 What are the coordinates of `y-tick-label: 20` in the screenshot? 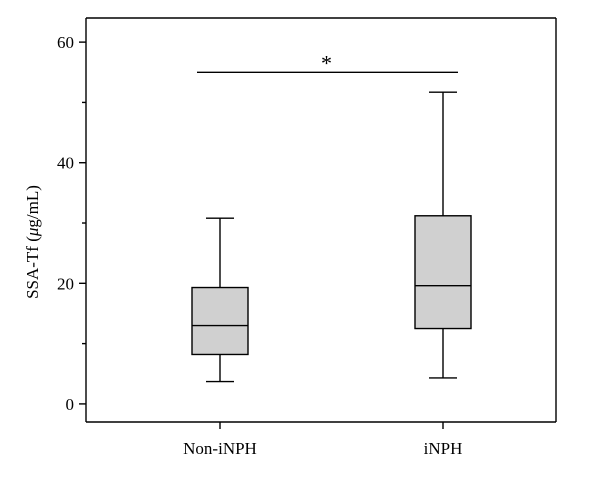 It's located at (65, 283).